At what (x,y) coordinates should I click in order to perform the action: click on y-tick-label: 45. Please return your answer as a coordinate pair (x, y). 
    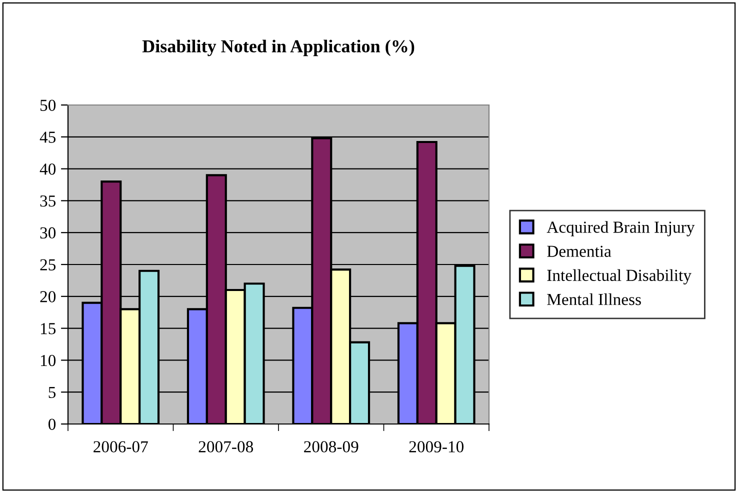
    Looking at the image, I should click on (48, 137).